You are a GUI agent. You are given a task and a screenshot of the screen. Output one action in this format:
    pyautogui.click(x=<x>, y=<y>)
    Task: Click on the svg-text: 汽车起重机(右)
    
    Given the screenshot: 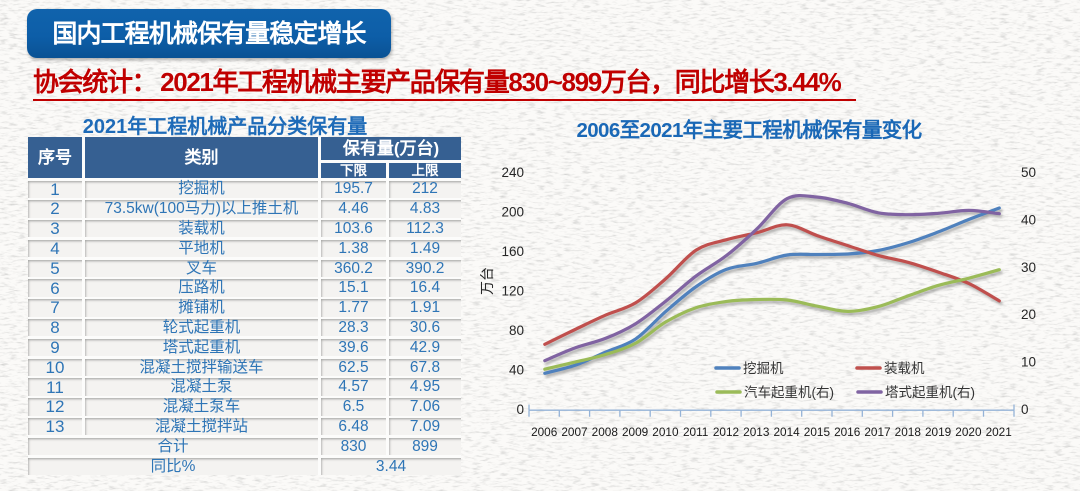 What is the action you would take?
    pyautogui.click(x=789, y=392)
    